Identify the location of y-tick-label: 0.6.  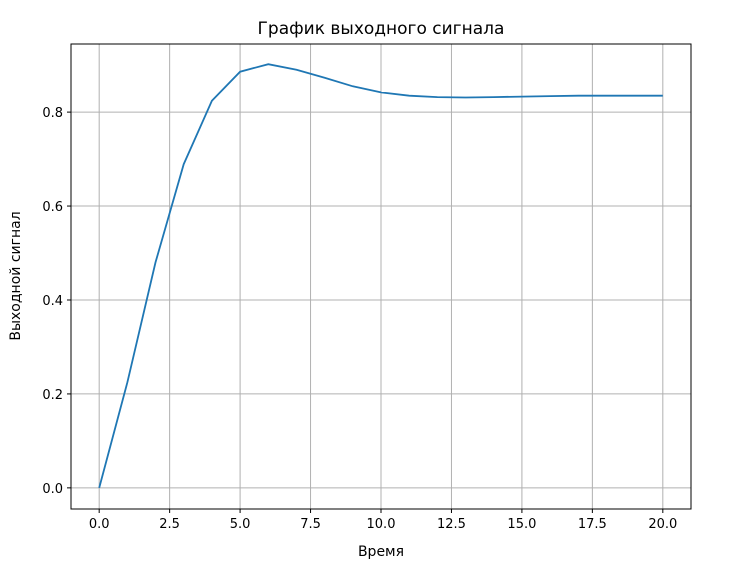
(52, 207).